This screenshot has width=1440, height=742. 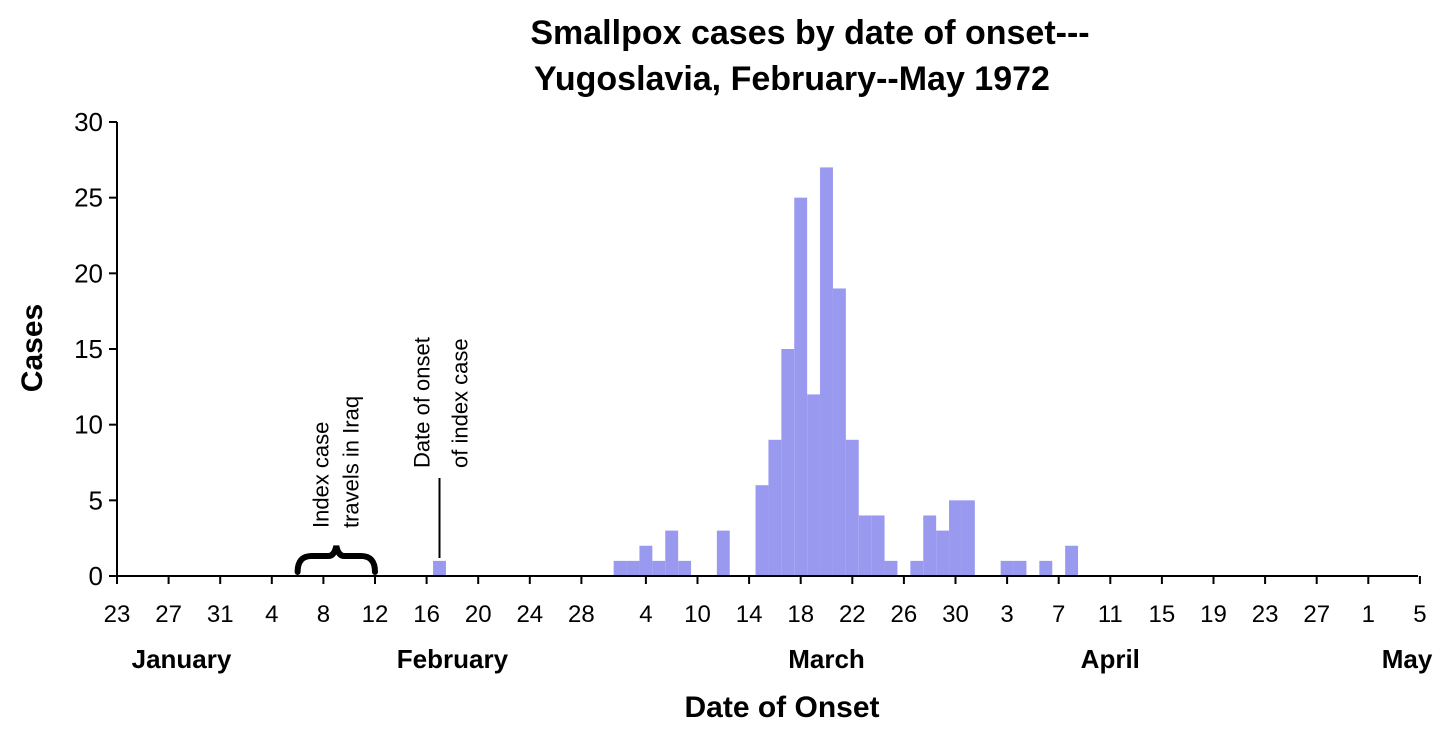 I want to click on y-tick-label: 10, so click(x=88, y=425).